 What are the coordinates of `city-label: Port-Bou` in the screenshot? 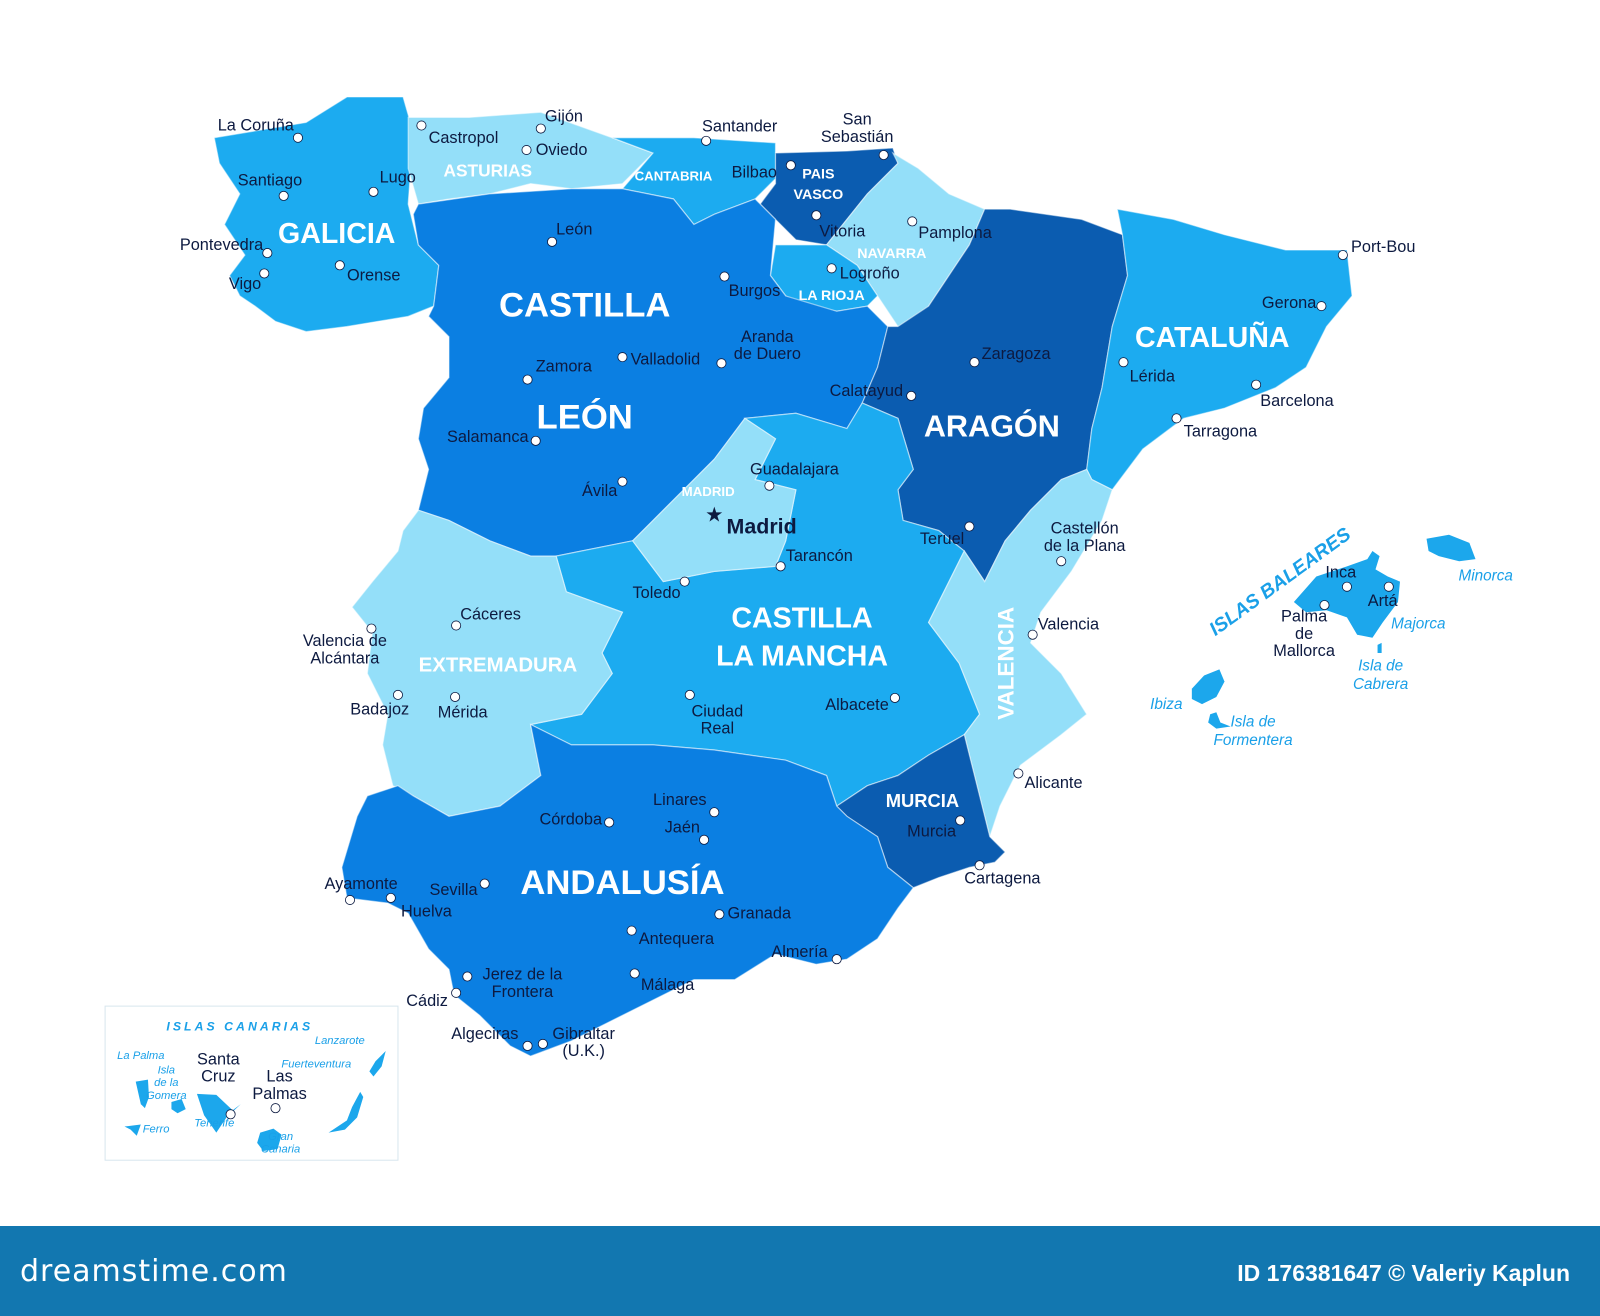 It's located at (1383, 247).